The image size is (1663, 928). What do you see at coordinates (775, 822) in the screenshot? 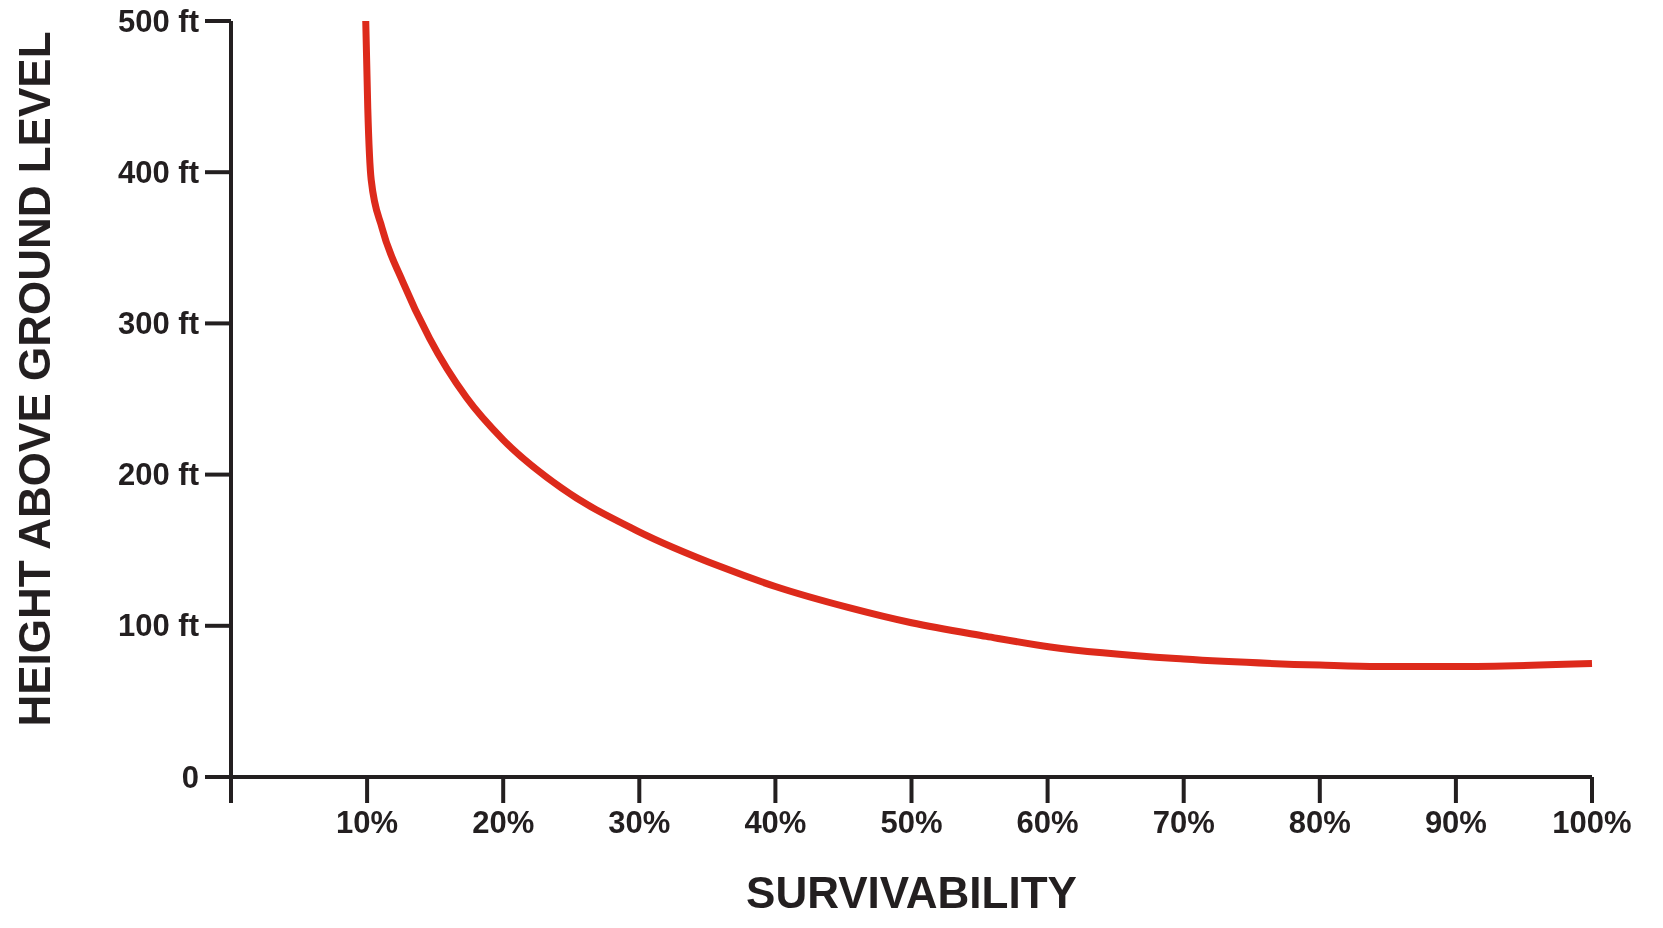
I see `x-tick-label: 40%` at bounding box center [775, 822].